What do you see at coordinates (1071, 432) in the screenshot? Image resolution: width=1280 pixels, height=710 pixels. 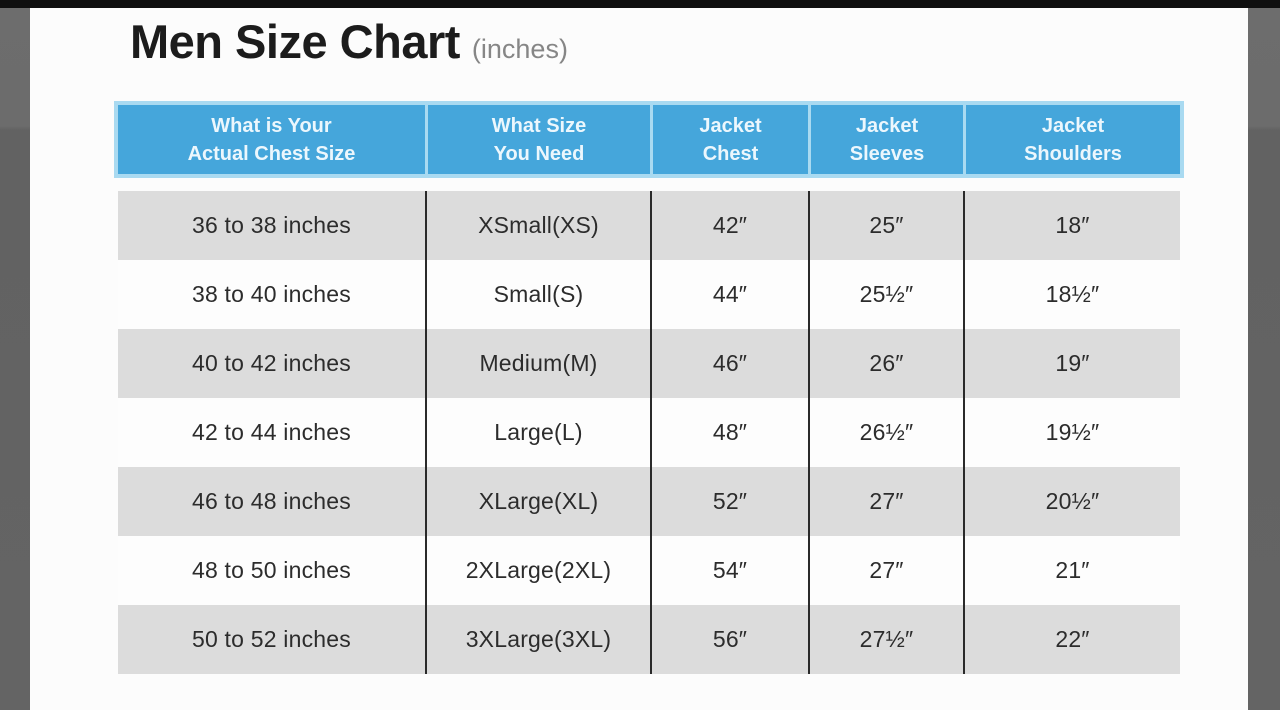 I see `table-cell: 19½″` at bounding box center [1071, 432].